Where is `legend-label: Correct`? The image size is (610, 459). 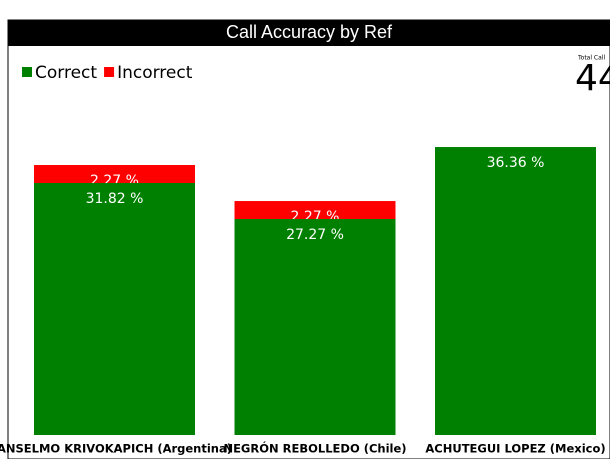 legend-label: Correct is located at coordinates (66, 73).